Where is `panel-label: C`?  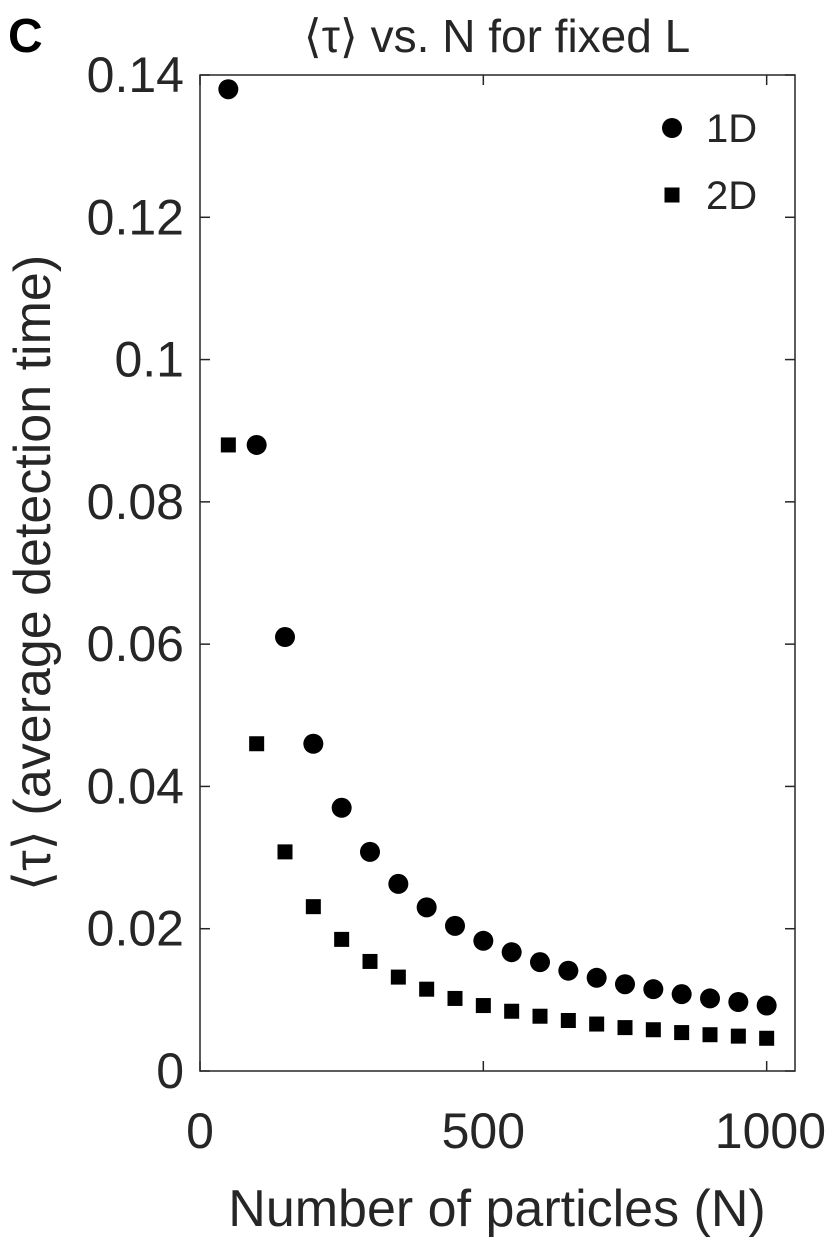
panel-label: C is located at coordinates (25, 36).